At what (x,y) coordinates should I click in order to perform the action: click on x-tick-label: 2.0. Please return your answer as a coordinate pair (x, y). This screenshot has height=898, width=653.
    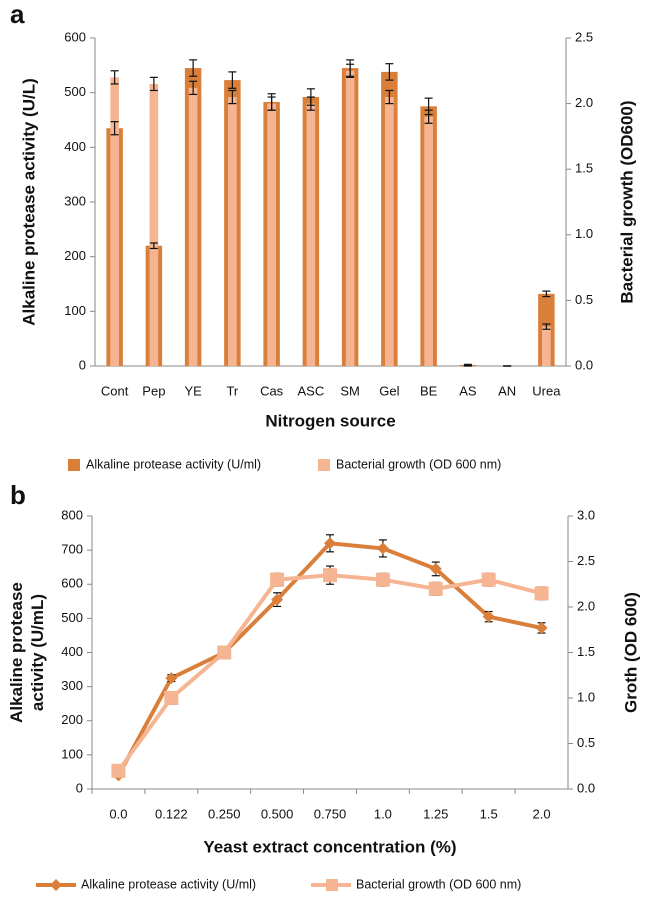
    Looking at the image, I should click on (542, 813).